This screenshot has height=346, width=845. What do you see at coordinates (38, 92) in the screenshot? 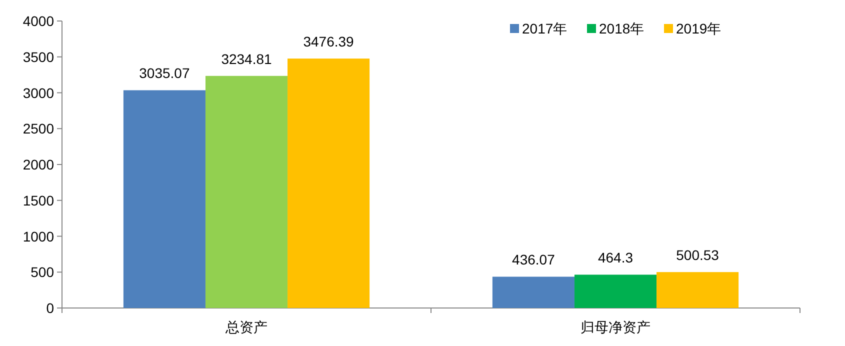
I see `y-tick-label: 3000` at bounding box center [38, 92].